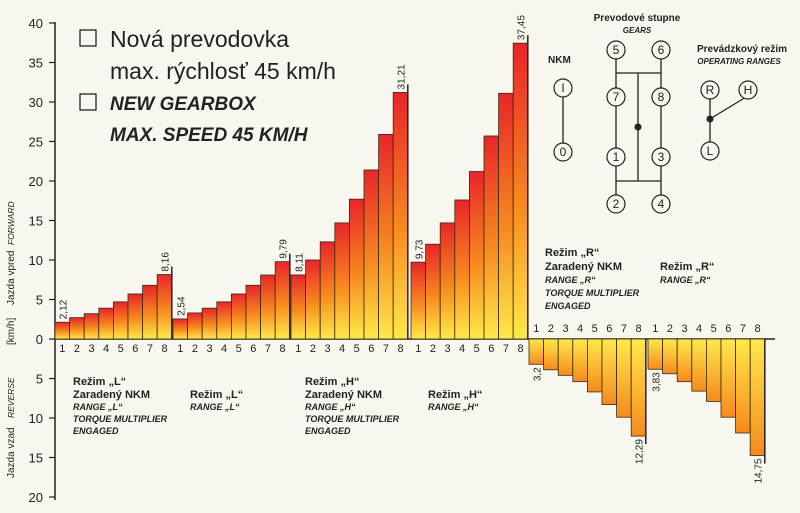 This screenshot has height=513, width=800. What do you see at coordinates (560, 108) in the screenshot?
I see `nkm-diagram: NKM I 0` at bounding box center [560, 108].